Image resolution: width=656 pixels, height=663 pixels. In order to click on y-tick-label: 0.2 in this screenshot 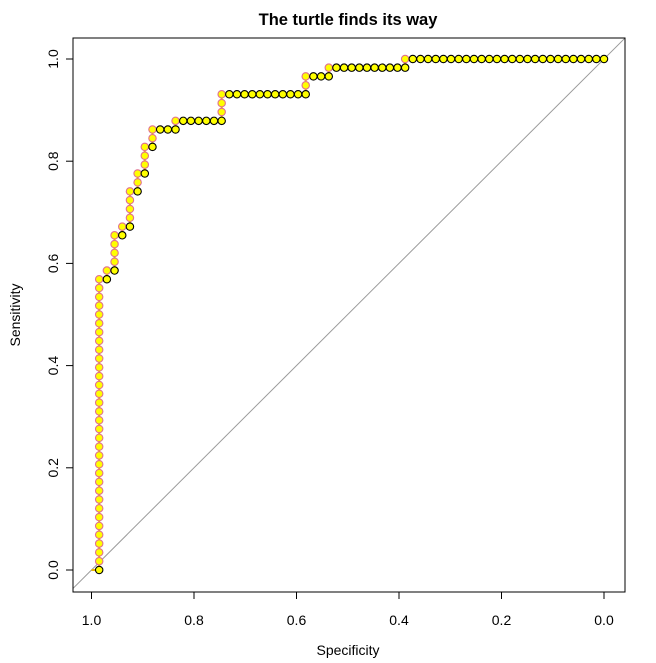, I will do `click(53, 468)`.